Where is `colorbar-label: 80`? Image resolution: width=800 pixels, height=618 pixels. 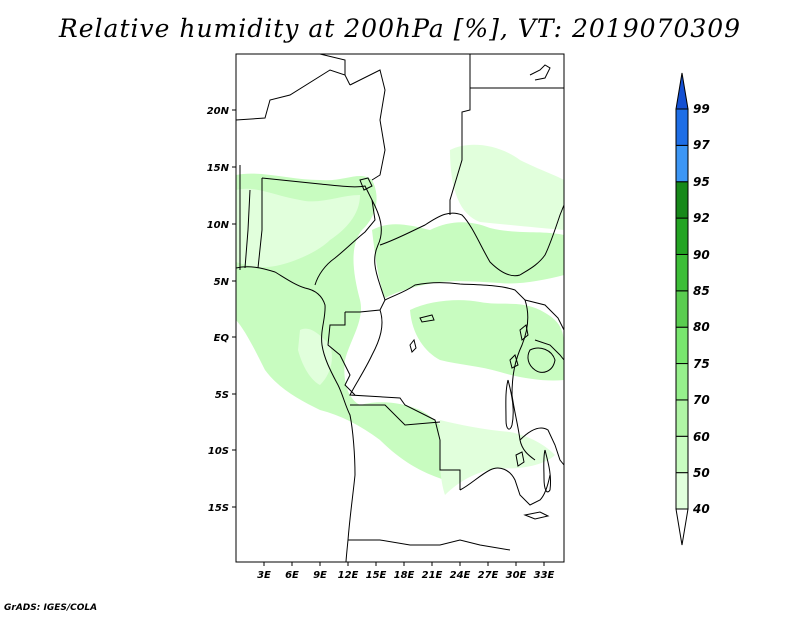
colorbar-label: 80 is located at coordinates (701, 327).